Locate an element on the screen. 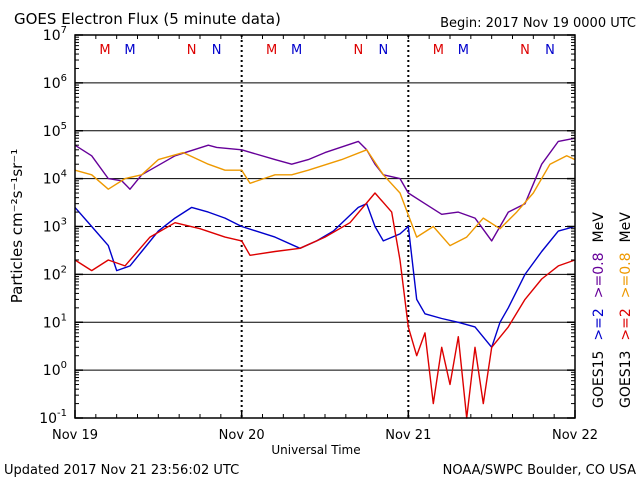  y-tick-label: 10⁶ is located at coordinates (55, 82).